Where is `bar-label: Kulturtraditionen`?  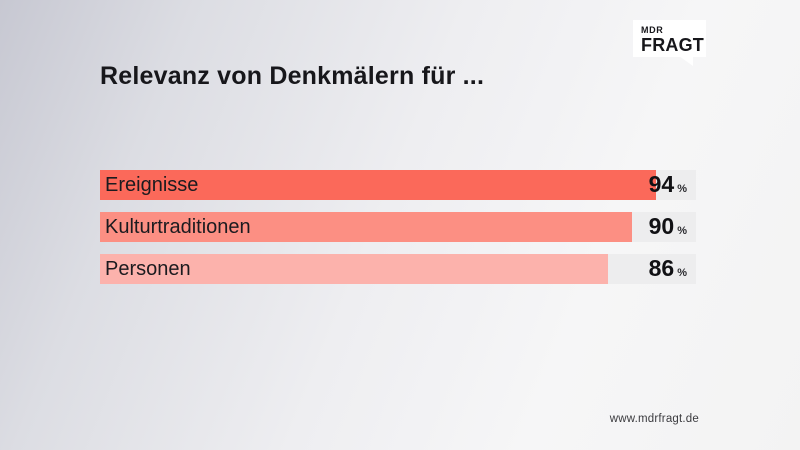
bar-label: Kulturtraditionen is located at coordinates (178, 227).